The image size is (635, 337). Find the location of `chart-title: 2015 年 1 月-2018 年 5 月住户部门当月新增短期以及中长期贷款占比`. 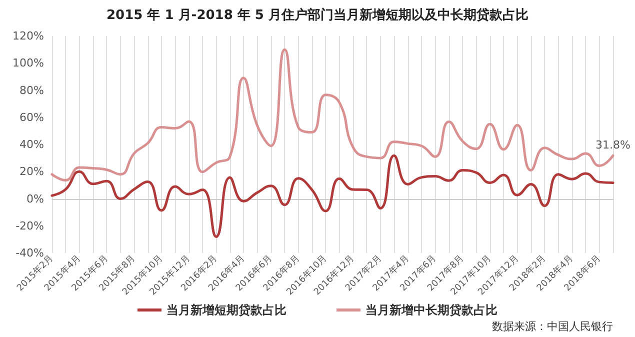

chart-title: 2015 年 1 月-2018 年 5 月住户部门当月新增短期以及中长期贷款占比 is located at coordinates (317, 15).